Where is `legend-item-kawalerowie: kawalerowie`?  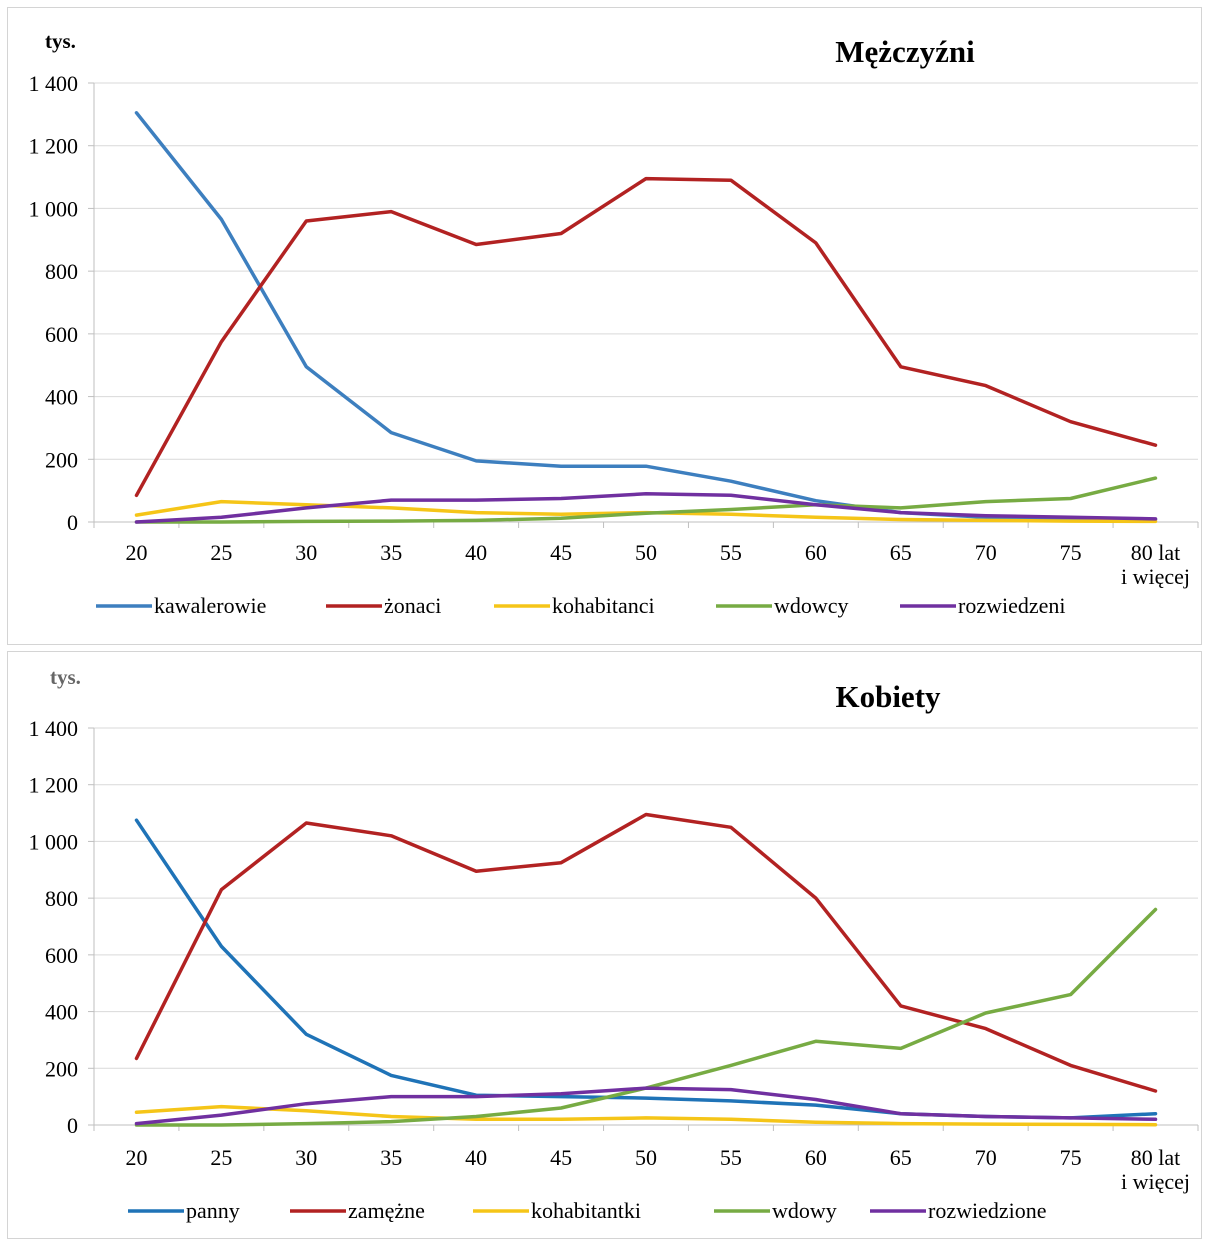 legend-item-kawalerowie: kawalerowie is located at coordinates (181, 605).